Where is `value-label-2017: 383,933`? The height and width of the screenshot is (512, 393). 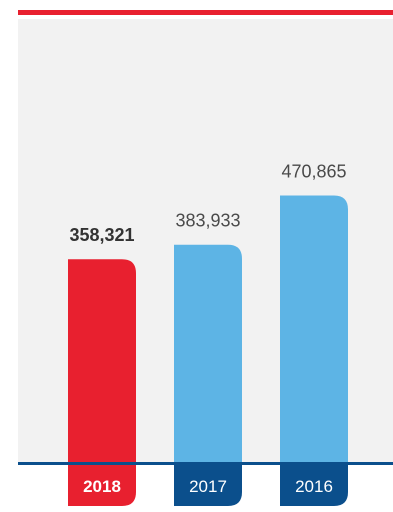 value-label-2017: 383,933 is located at coordinates (207, 221).